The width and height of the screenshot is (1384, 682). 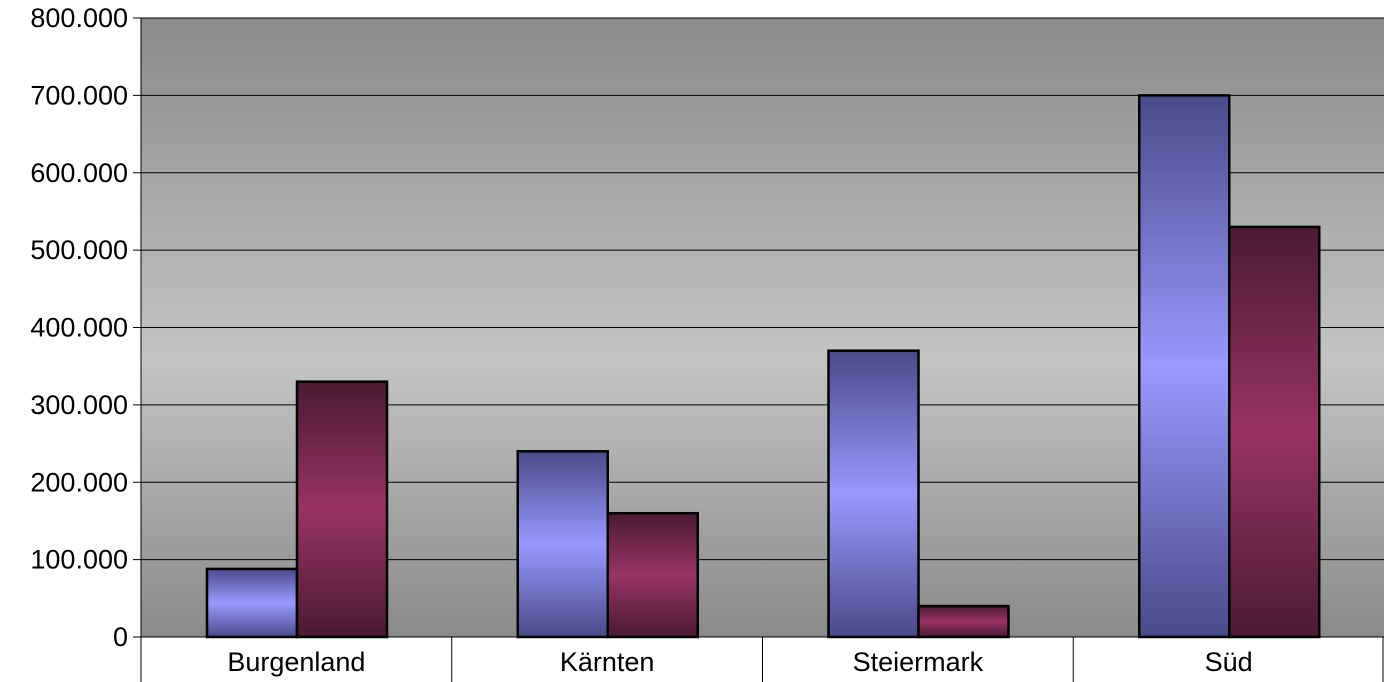 What do you see at coordinates (120, 637) in the screenshot?
I see `y-tick-label: 0` at bounding box center [120, 637].